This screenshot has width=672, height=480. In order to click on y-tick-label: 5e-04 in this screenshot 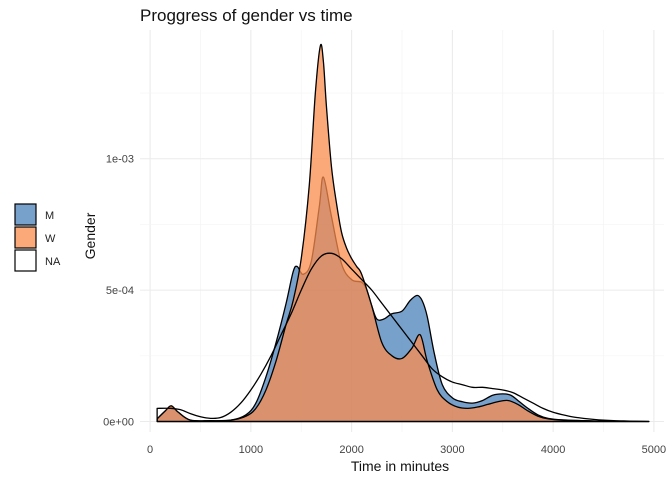, I will do `click(120, 291)`.